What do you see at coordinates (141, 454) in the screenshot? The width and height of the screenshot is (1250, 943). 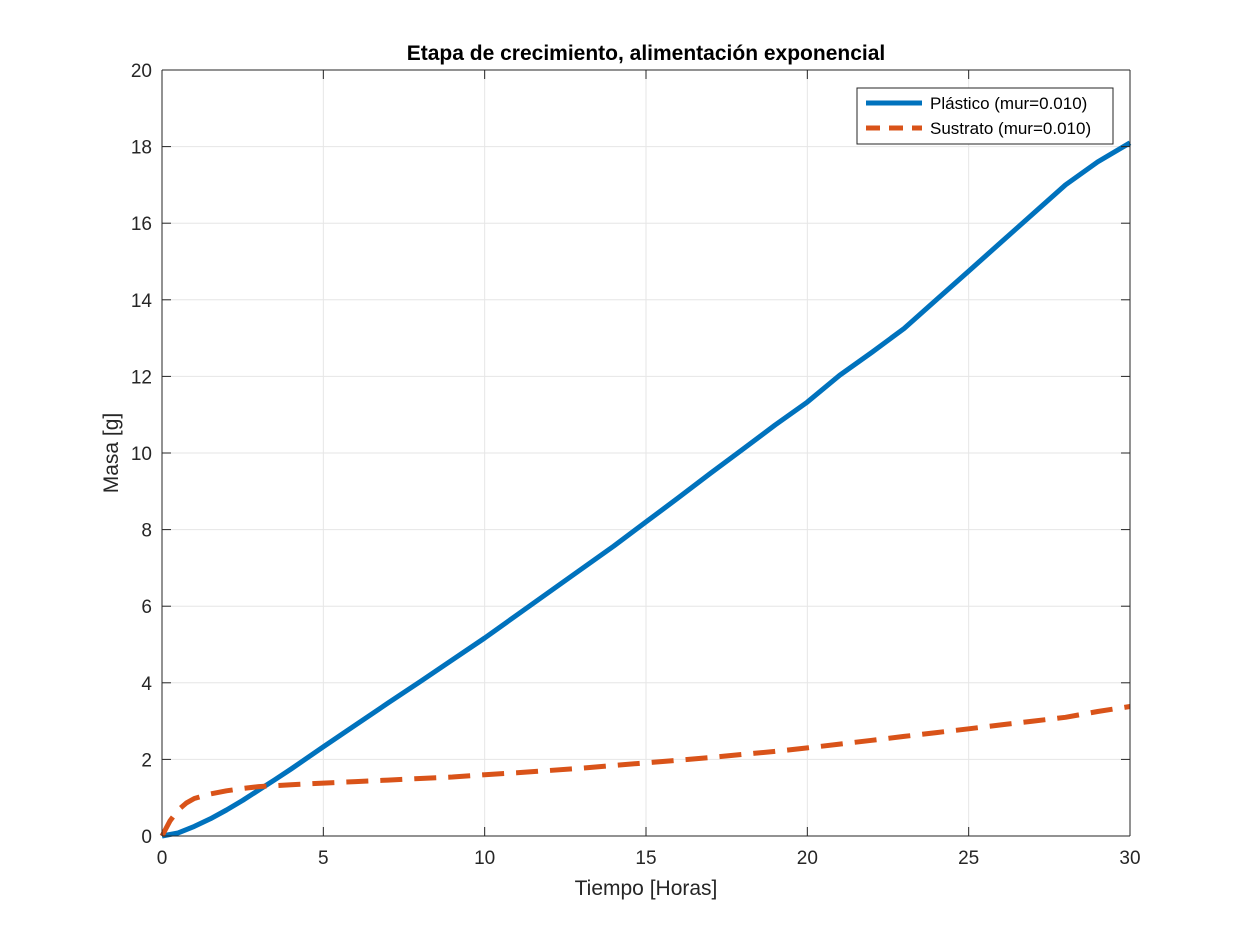 I see `y-tick-label: 10` at bounding box center [141, 454].